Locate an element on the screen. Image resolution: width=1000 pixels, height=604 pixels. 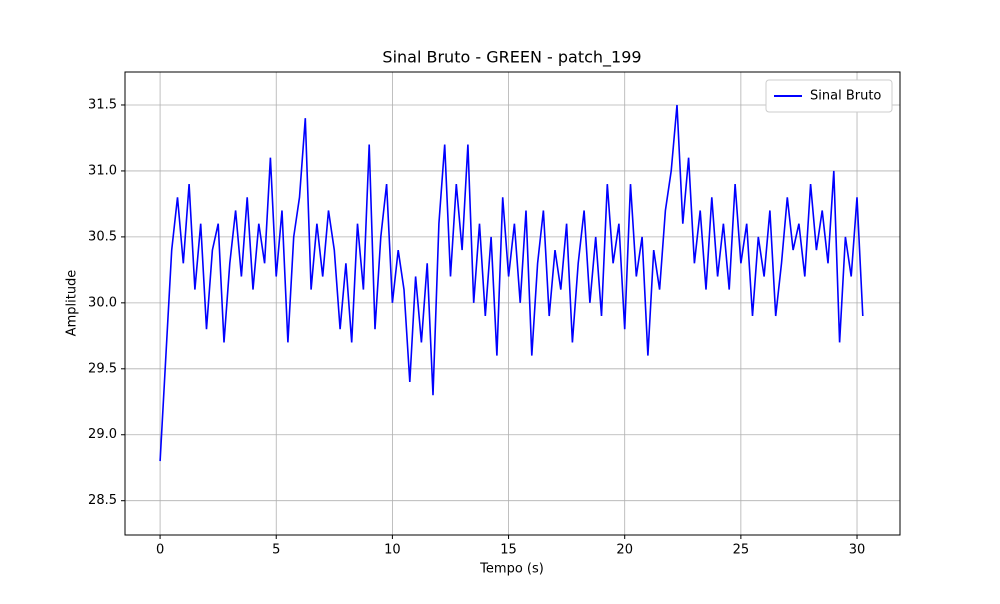
legend-box is located at coordinates (829, 96).